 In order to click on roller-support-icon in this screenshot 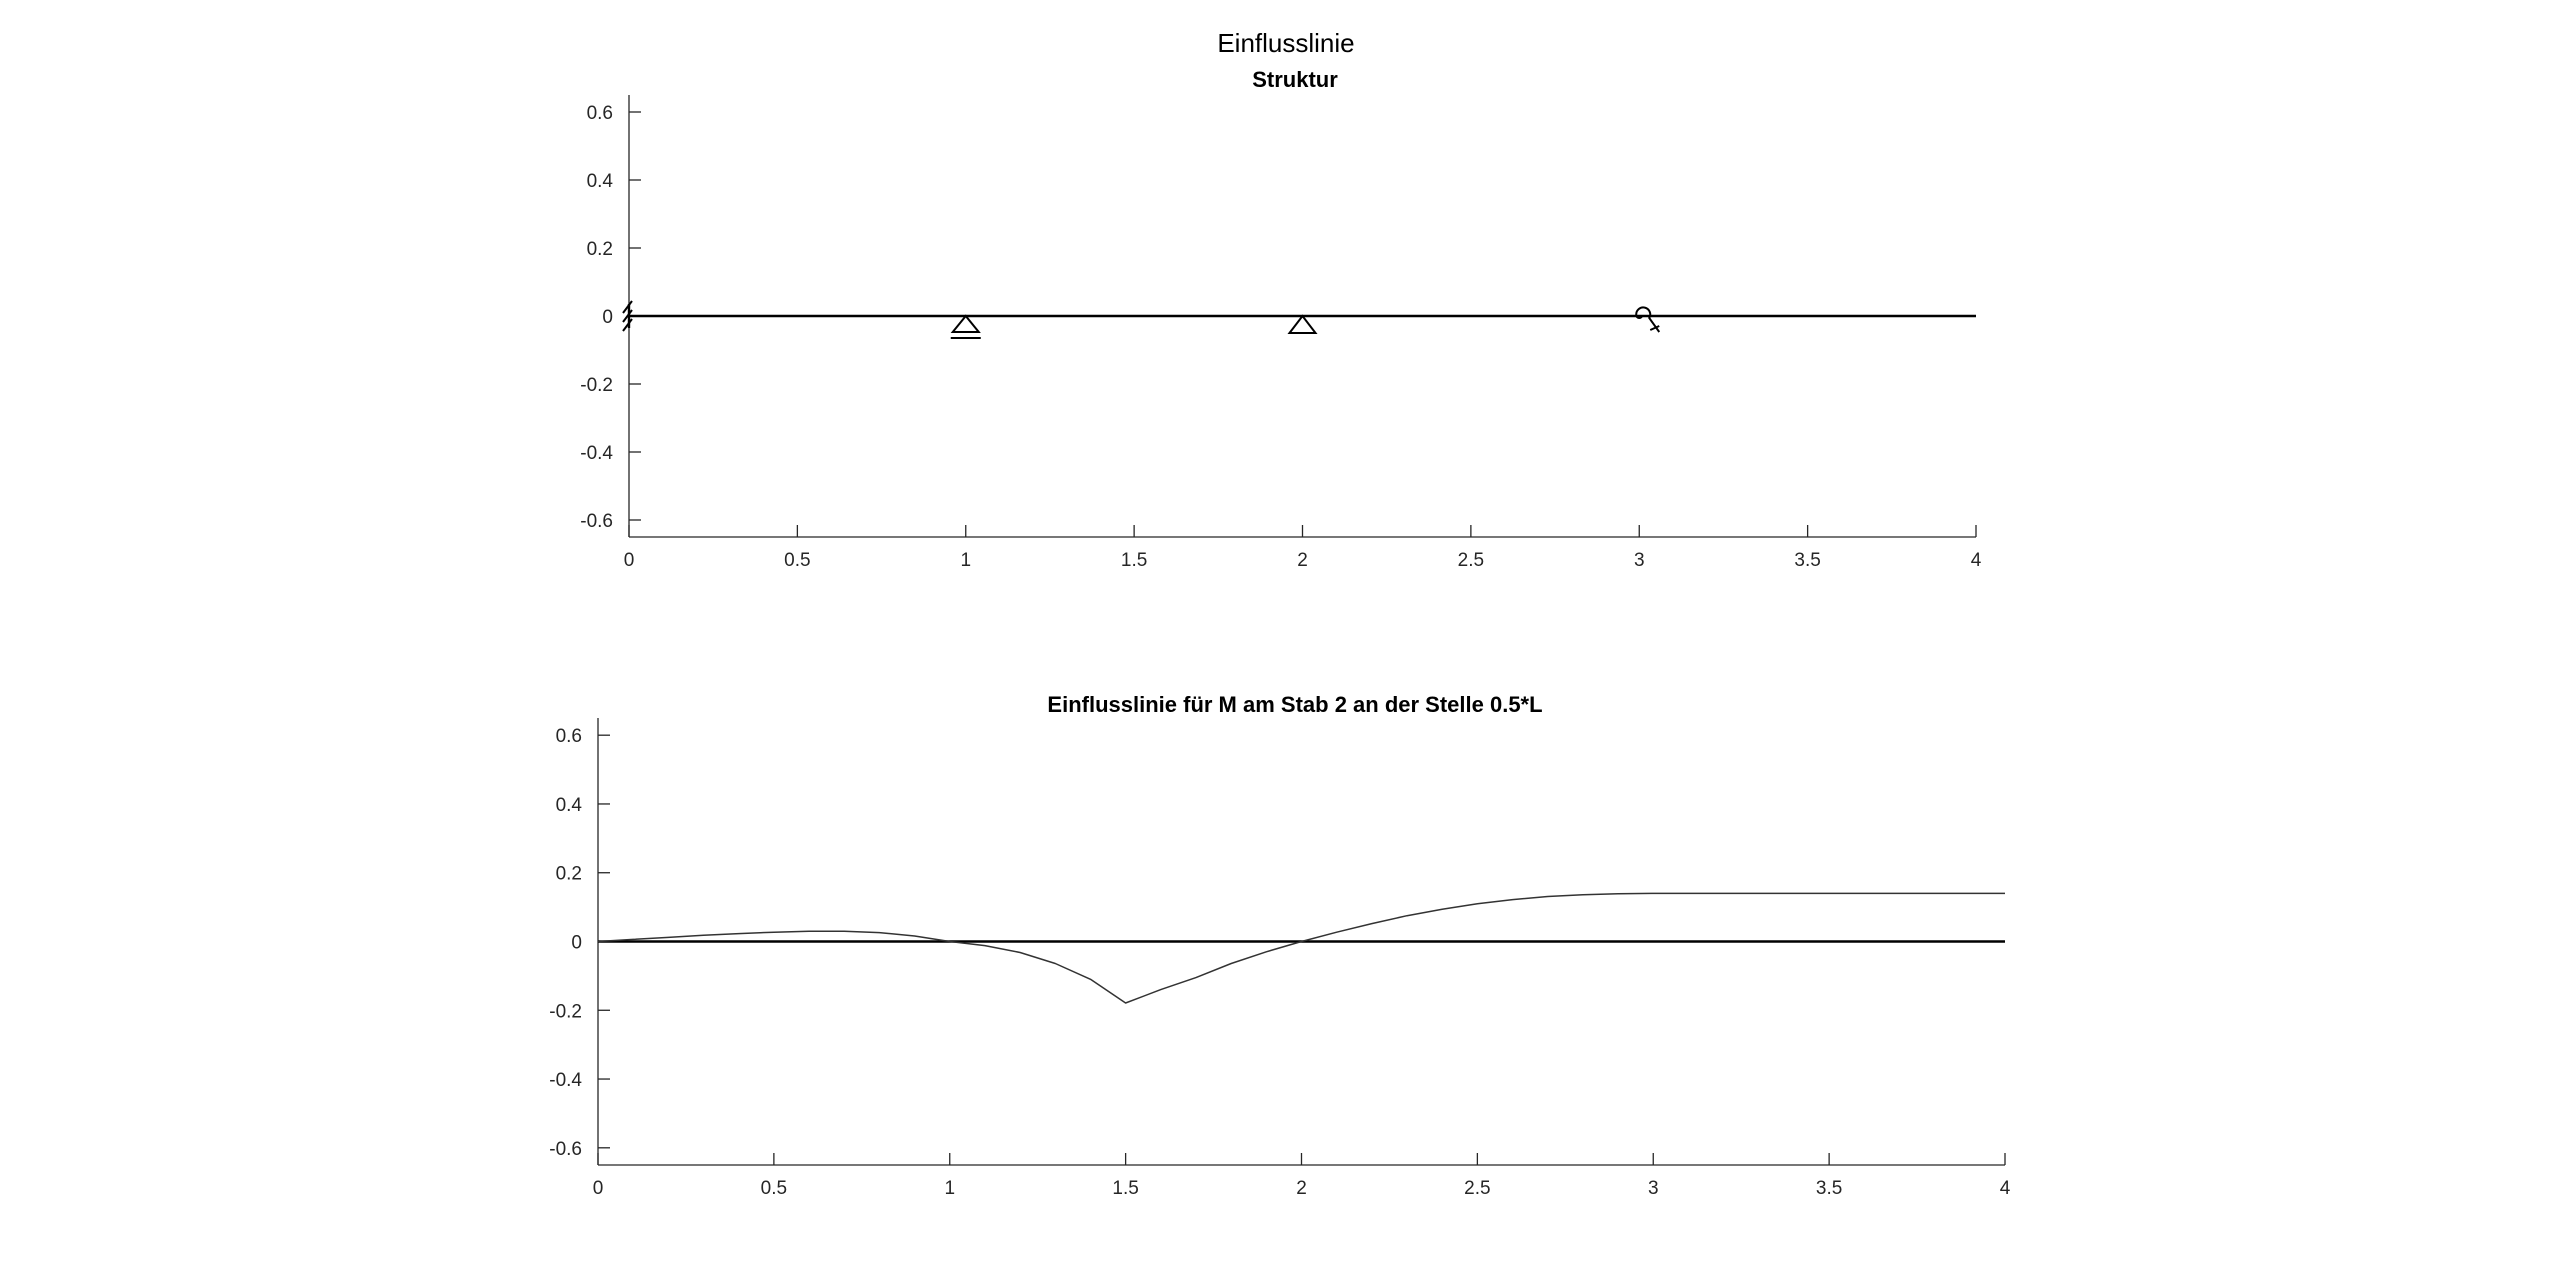, I will do `click(965, 326)`.